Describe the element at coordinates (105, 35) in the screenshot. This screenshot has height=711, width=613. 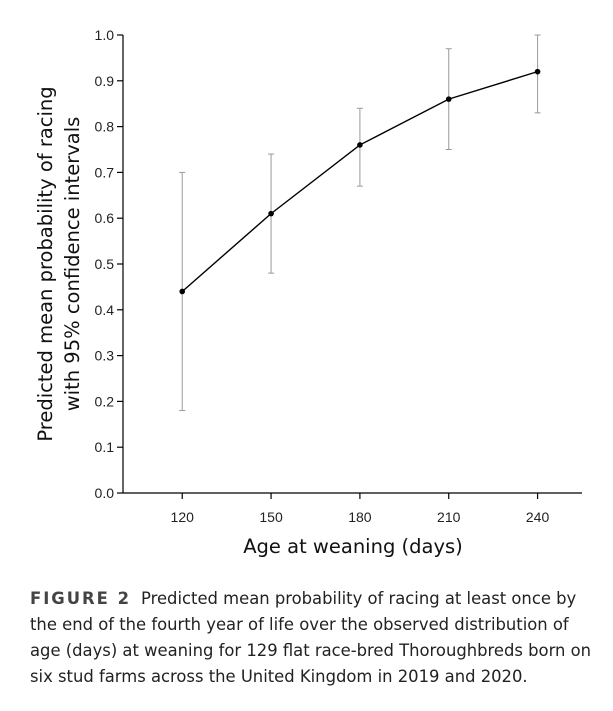
I see `y-tick-label: 1.0` at that location.